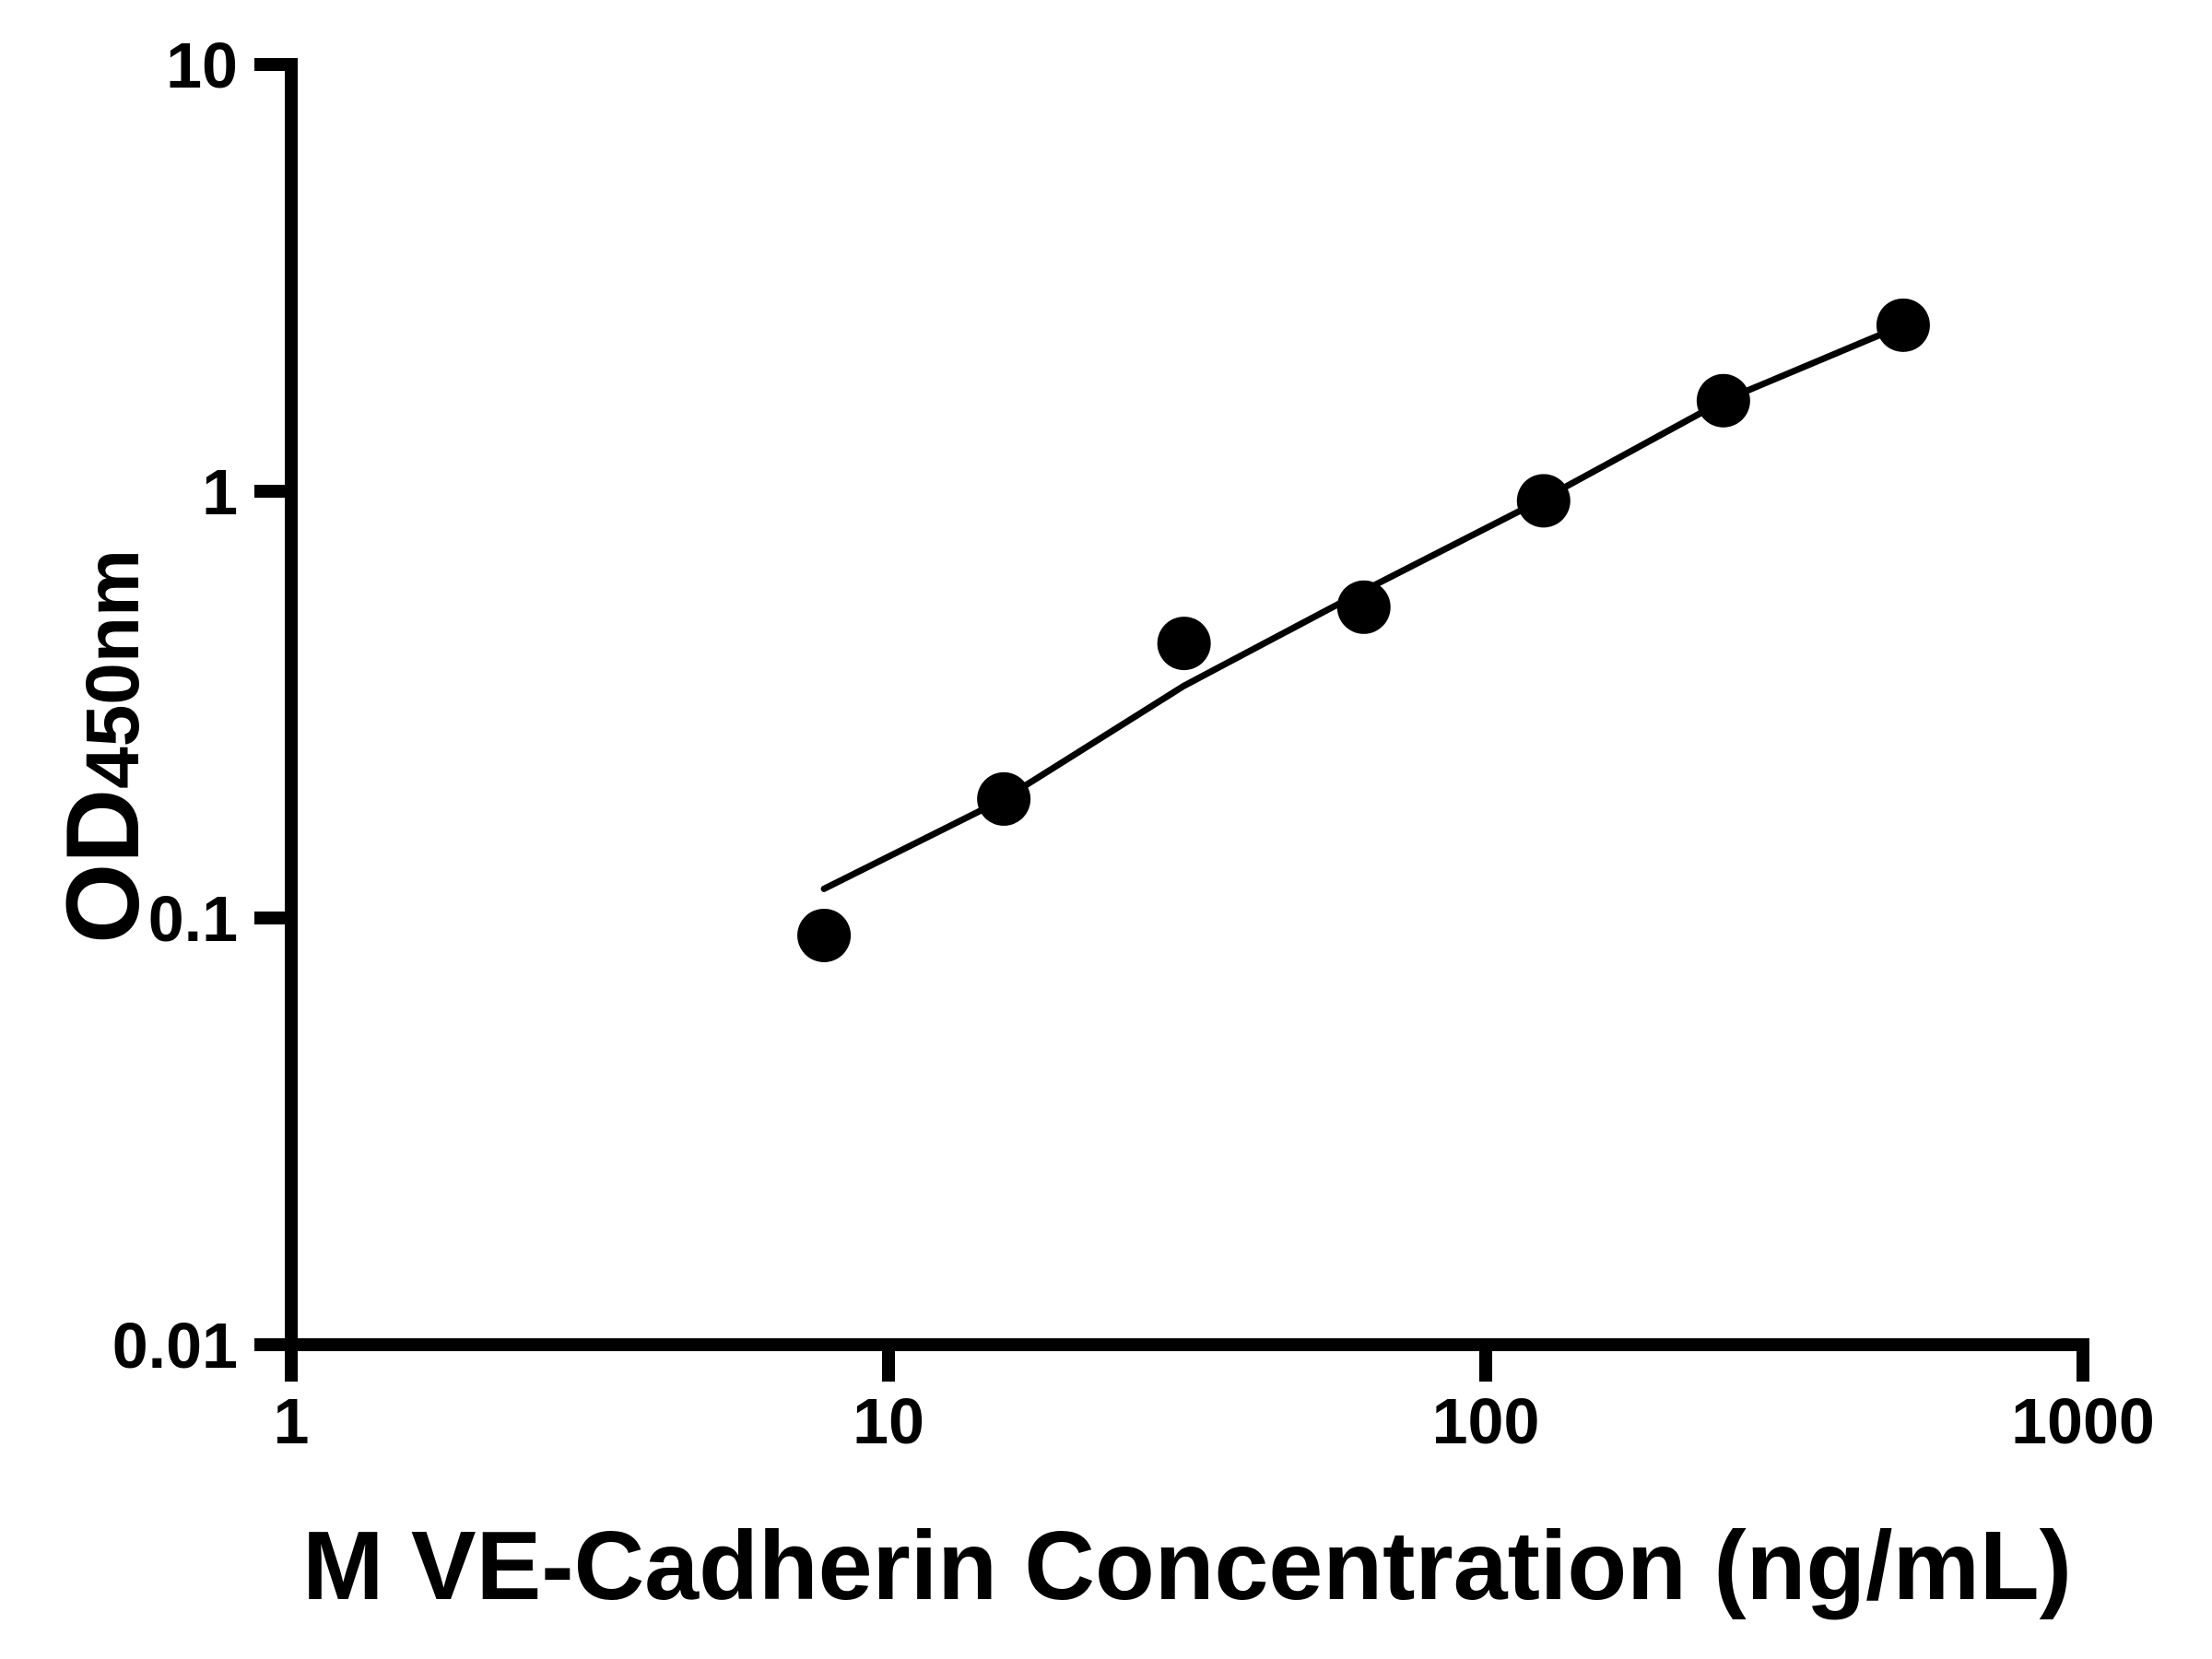 This screenshot has width=2212, height=1659. Describe the element at coordinates (175, 1346) in the screenshot. I see `y-tick-label: 0.01` at that location.